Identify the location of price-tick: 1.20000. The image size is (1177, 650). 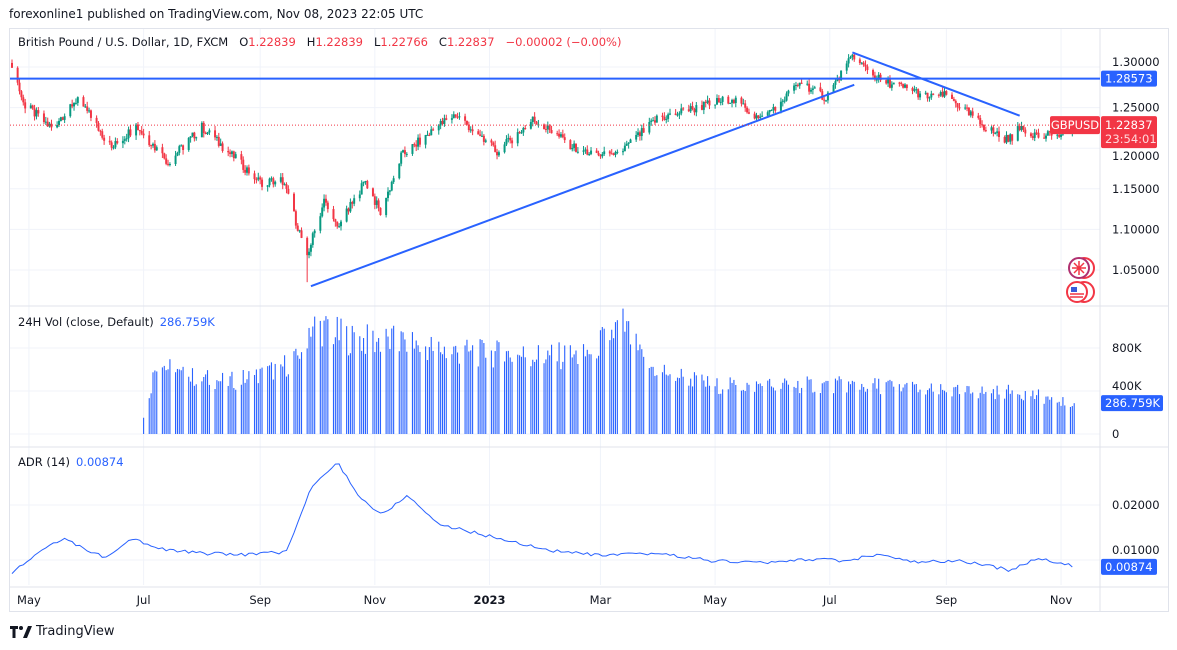
(1136, 156).